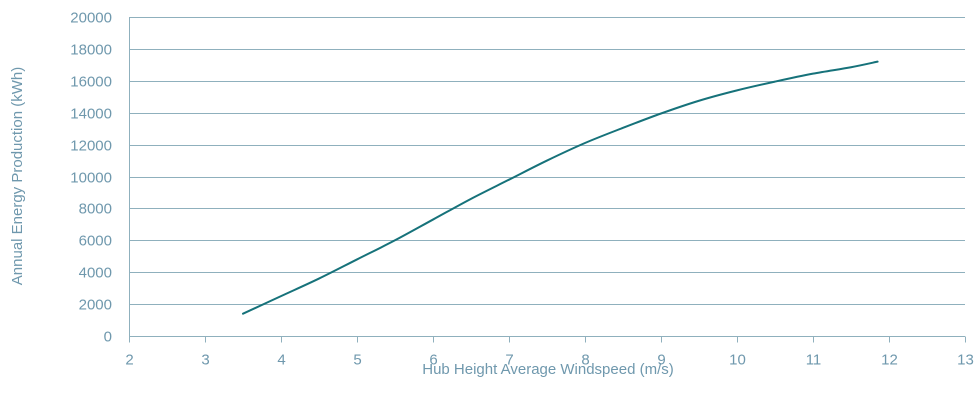 Image resolution: width=976 pixels, height=410 pixels. What do you see at coordinates (91, 50) in the screenshot?
I see `y-tick-label-18000: 18000` at bounding box center [91, 50].